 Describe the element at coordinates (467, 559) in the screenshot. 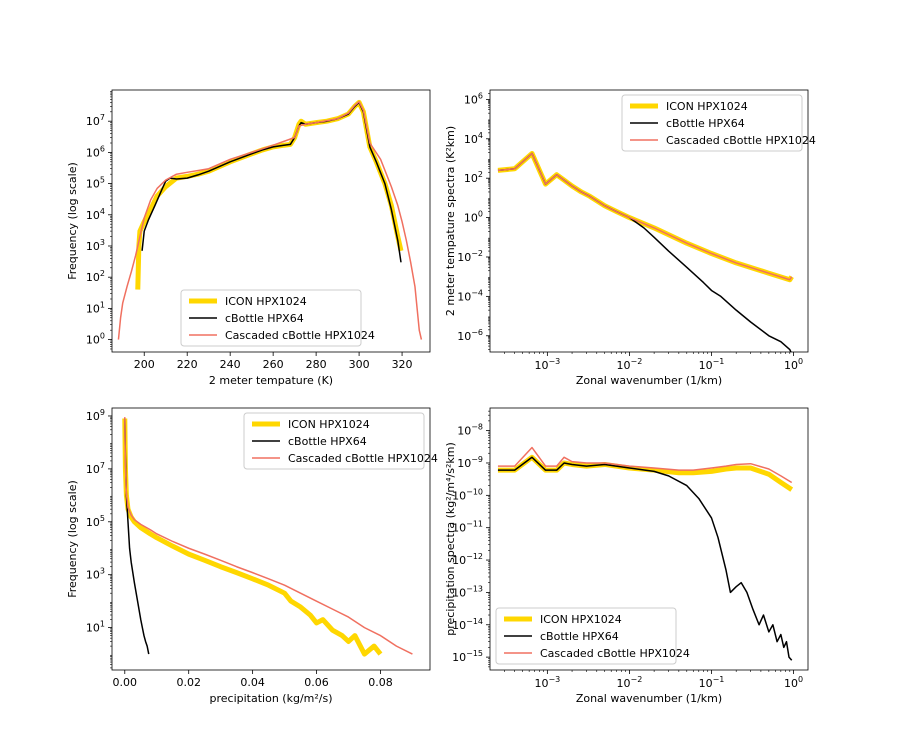

I see `y-tick-label: 10⁻¹²` at that location.